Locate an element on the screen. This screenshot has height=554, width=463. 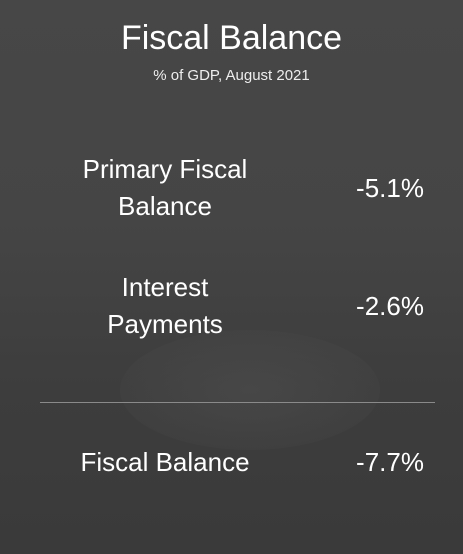
background-glow is located at coordinates (250, 390).